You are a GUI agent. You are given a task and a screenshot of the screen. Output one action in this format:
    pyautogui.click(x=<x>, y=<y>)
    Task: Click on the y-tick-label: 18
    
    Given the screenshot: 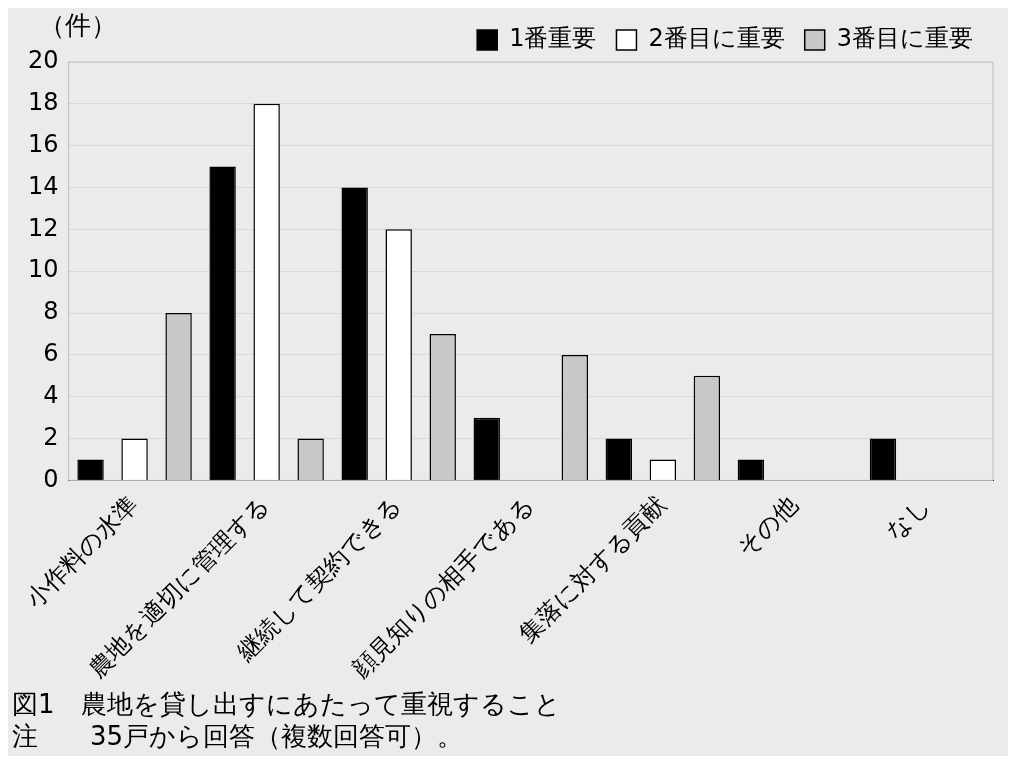 What is the action you would take?
    pyautogui.click(x=43, y=102)
    